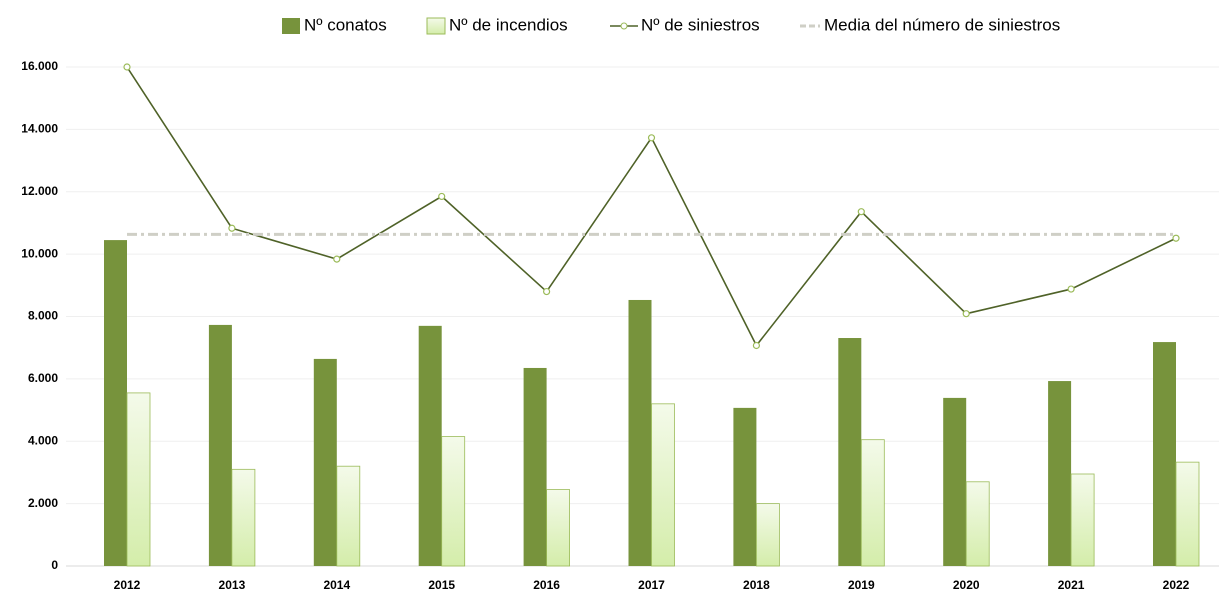 The height and width of the screenshot is (597, 1219). What do you see at coordinates (232, 585) in the screenshot?
I see `x-tick-label: 2013` at bounding box center [232, 585].